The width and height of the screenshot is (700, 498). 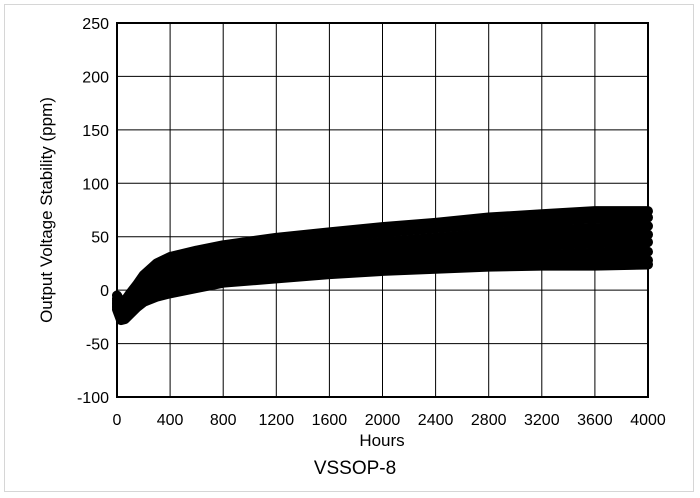 What do you see at coordinates (97, 345) in the screenshot?
I see `y-tick-label: -50` at bounding box center [97, 345].